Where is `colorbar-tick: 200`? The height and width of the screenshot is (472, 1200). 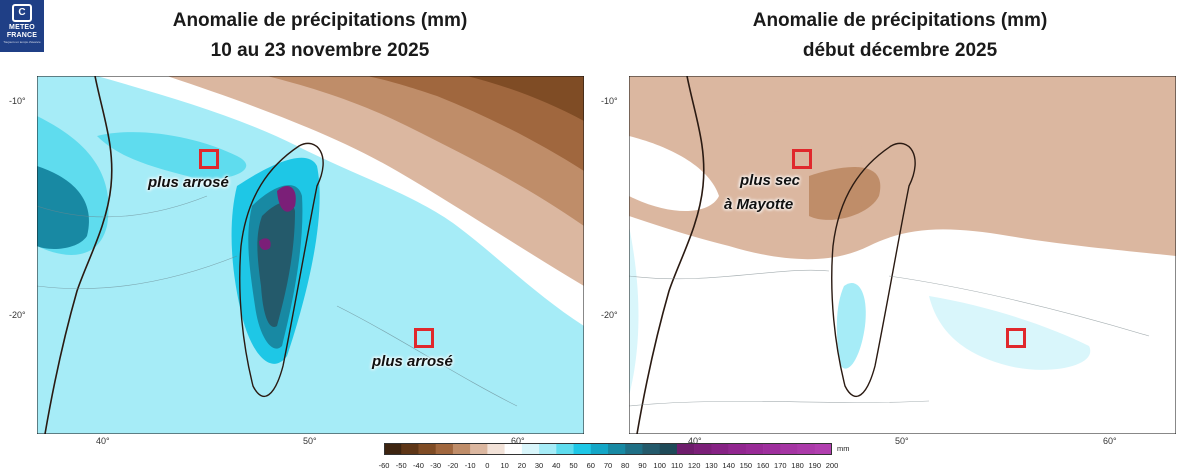 colorbar-tick: 200 is located at coordinates (832, 465).